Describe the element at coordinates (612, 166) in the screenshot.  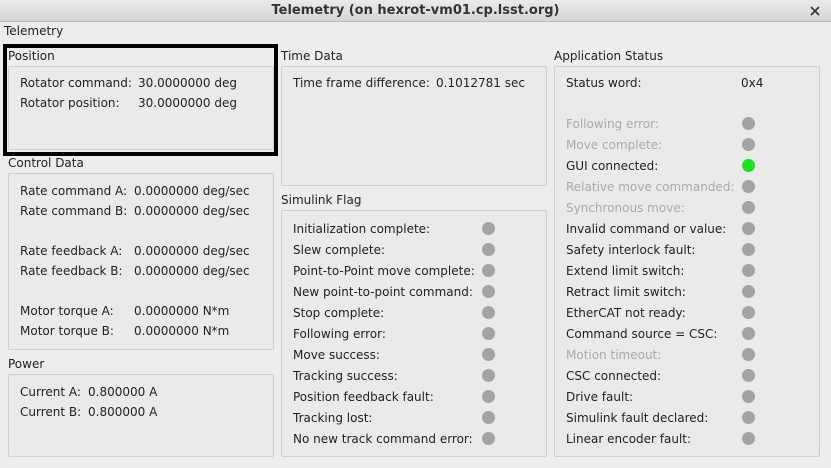
I see `flag-label: GUI connected:` at that location.